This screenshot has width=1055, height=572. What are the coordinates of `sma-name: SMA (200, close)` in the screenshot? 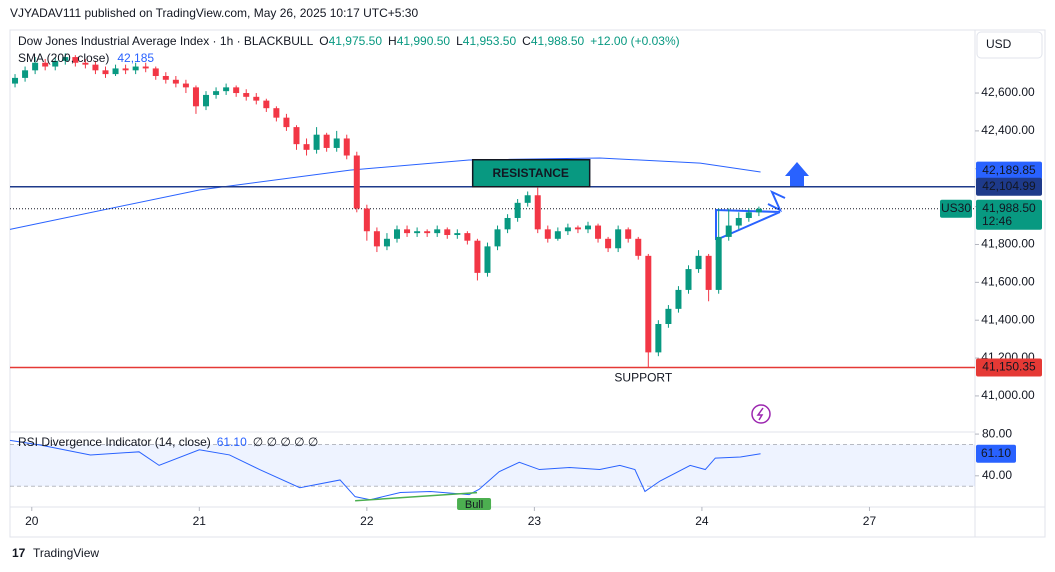 It's located at (63, 58).